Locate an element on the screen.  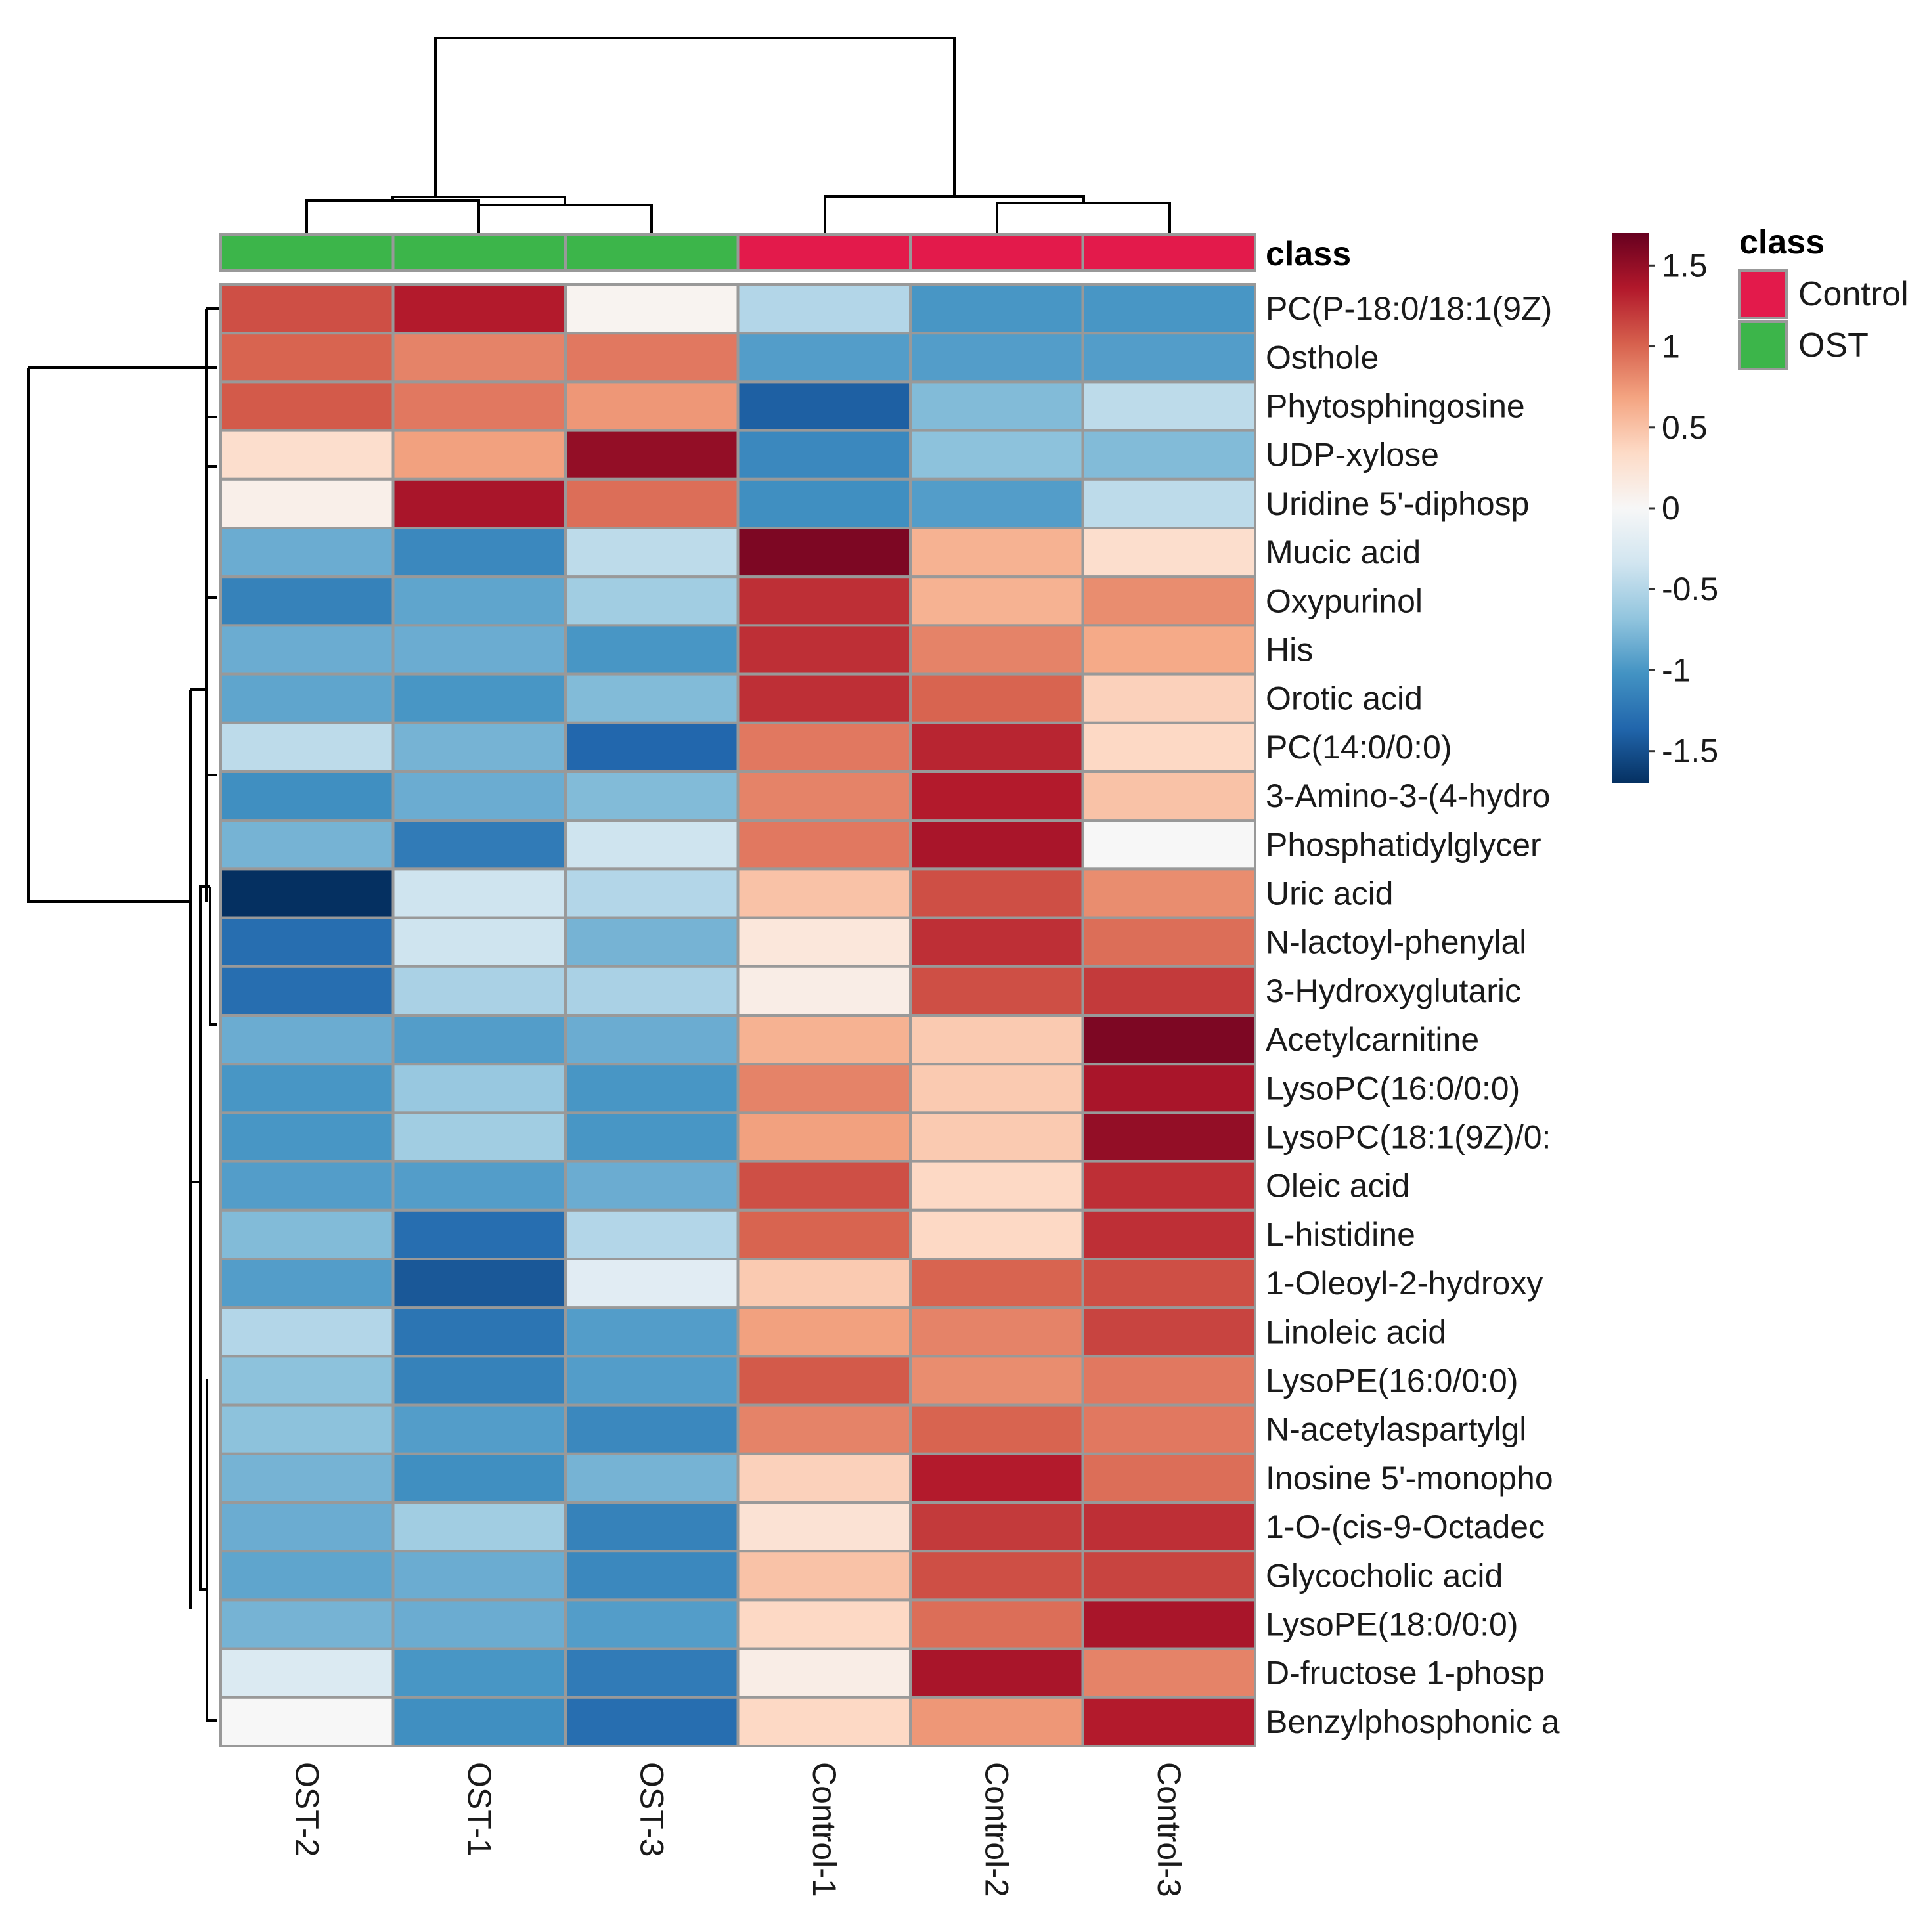
row-label: L-histidine is located at coordinates (1340, 1234).